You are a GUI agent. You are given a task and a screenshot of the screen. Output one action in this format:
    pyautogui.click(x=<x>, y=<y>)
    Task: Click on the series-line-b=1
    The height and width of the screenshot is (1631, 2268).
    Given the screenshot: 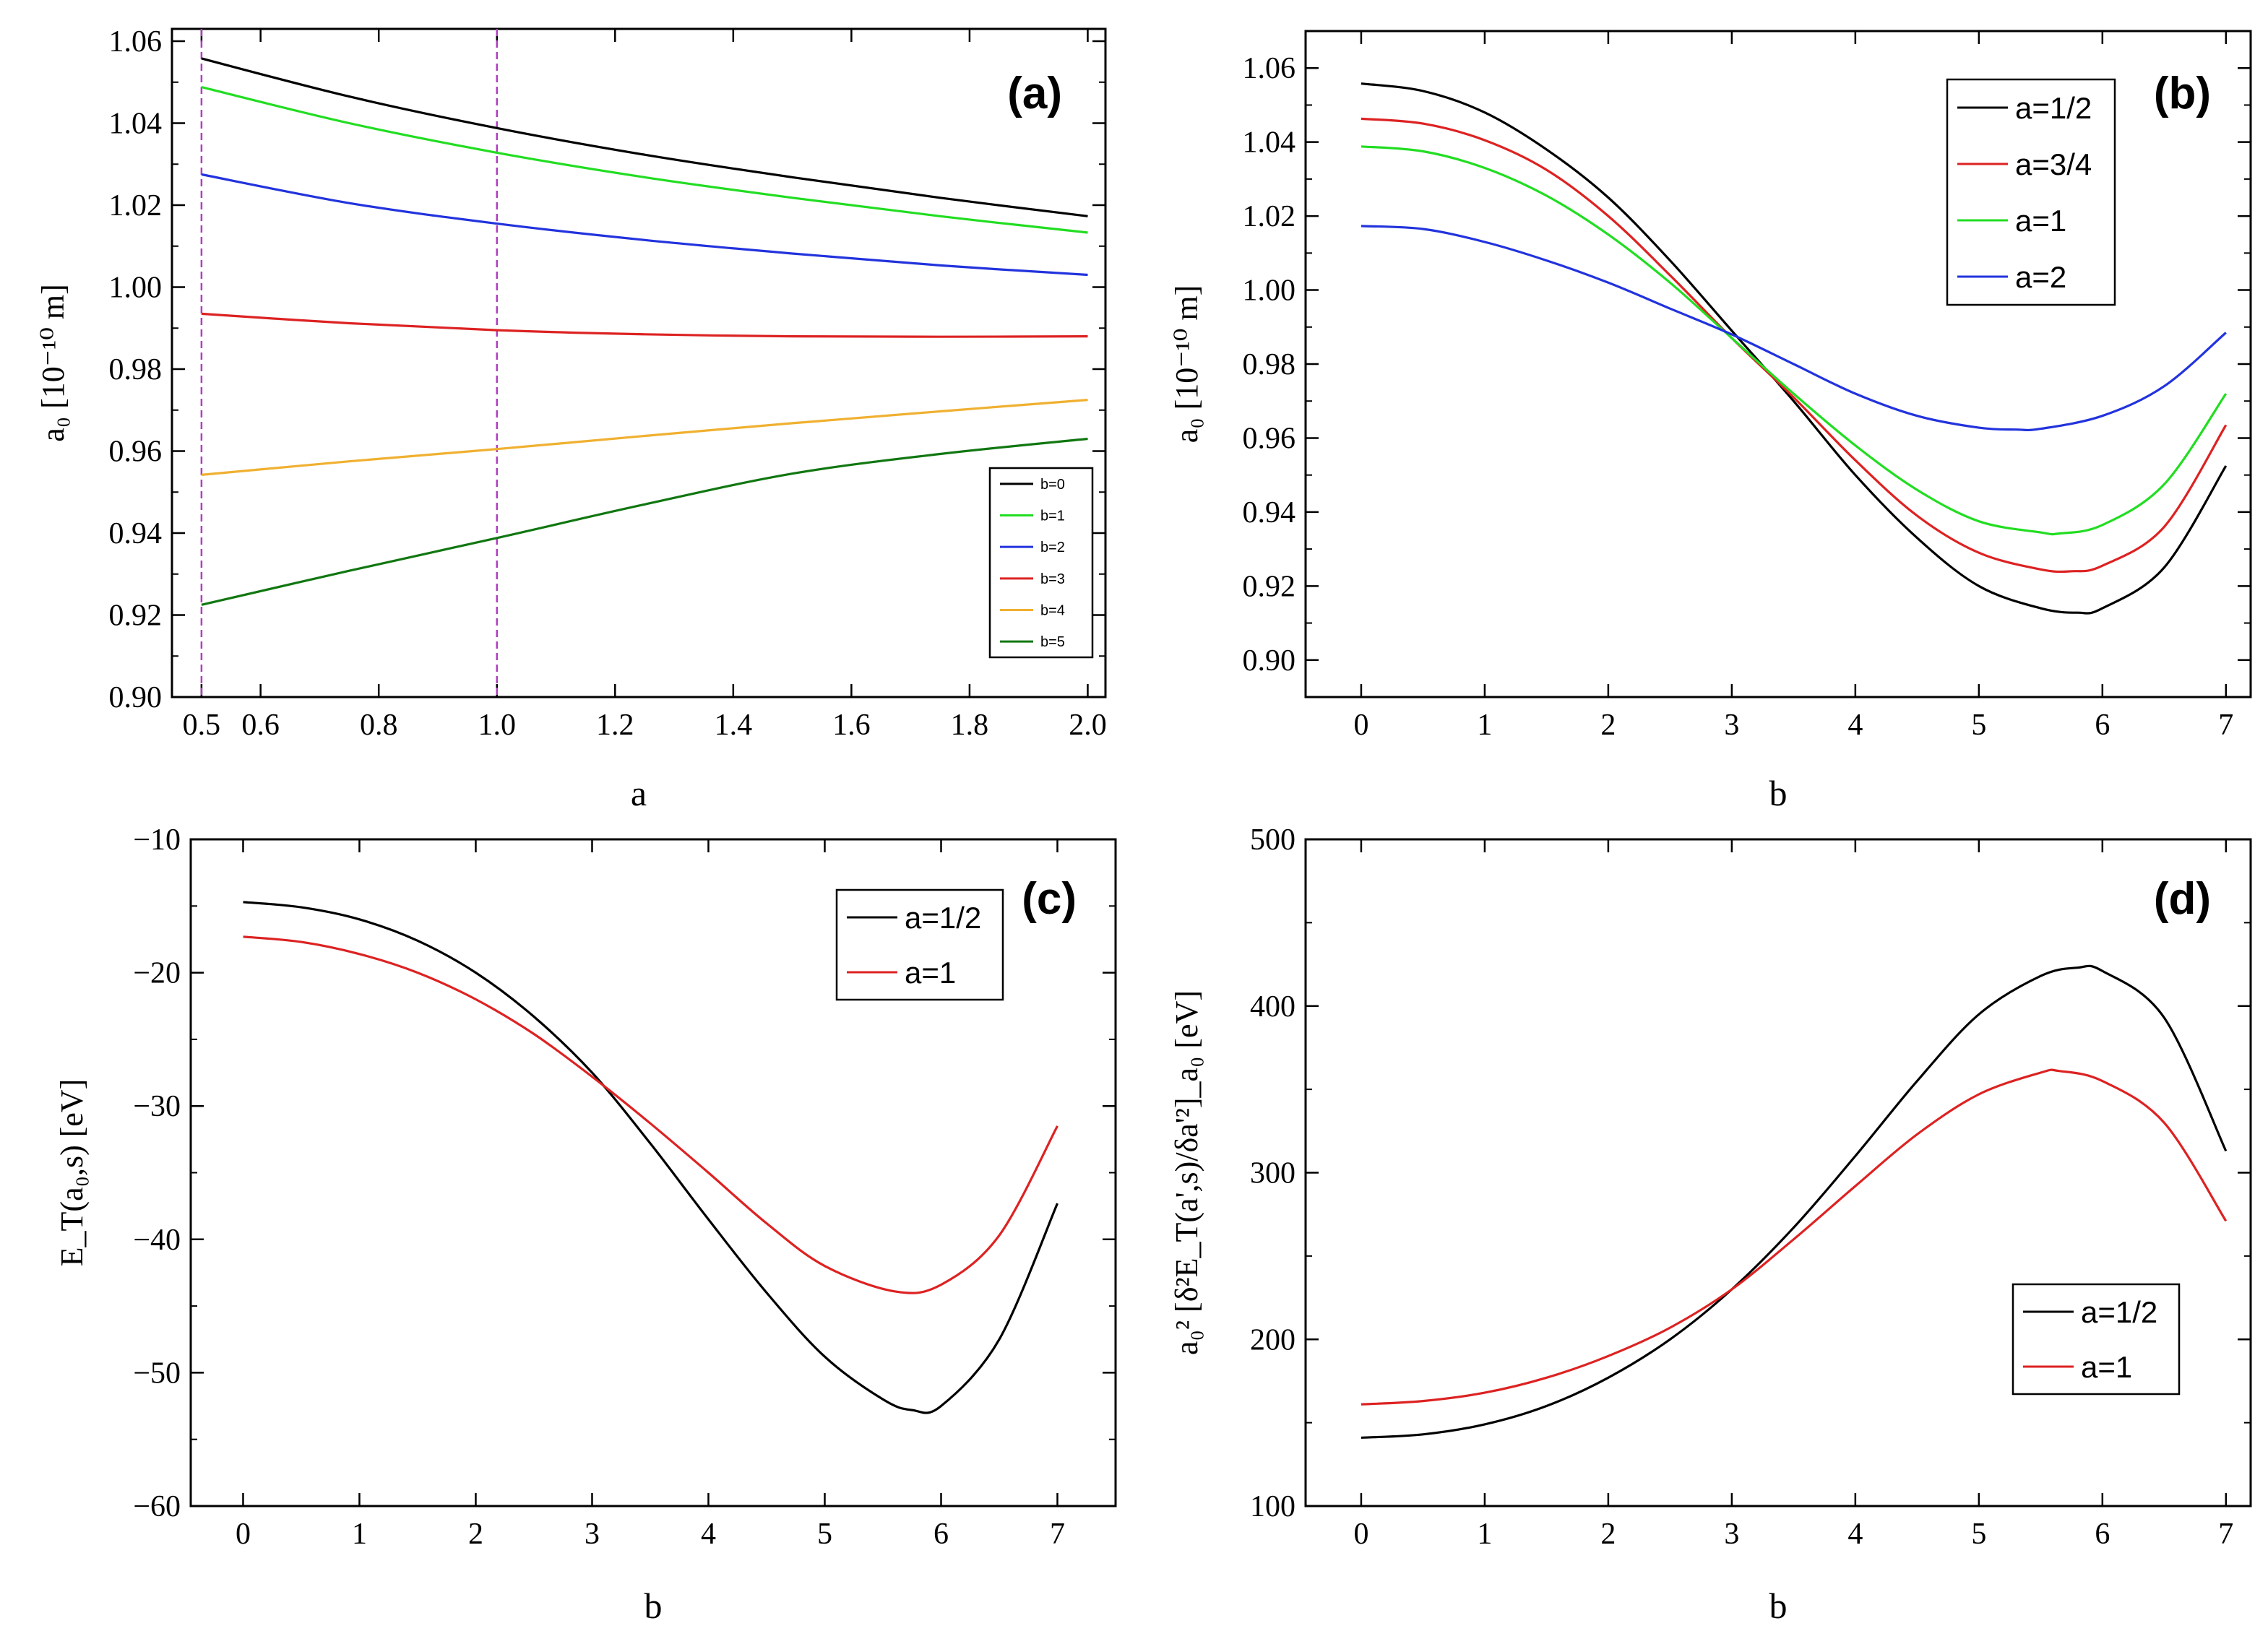 What is the action you would take?
    pyautogui.click(x=644, y=160)
    